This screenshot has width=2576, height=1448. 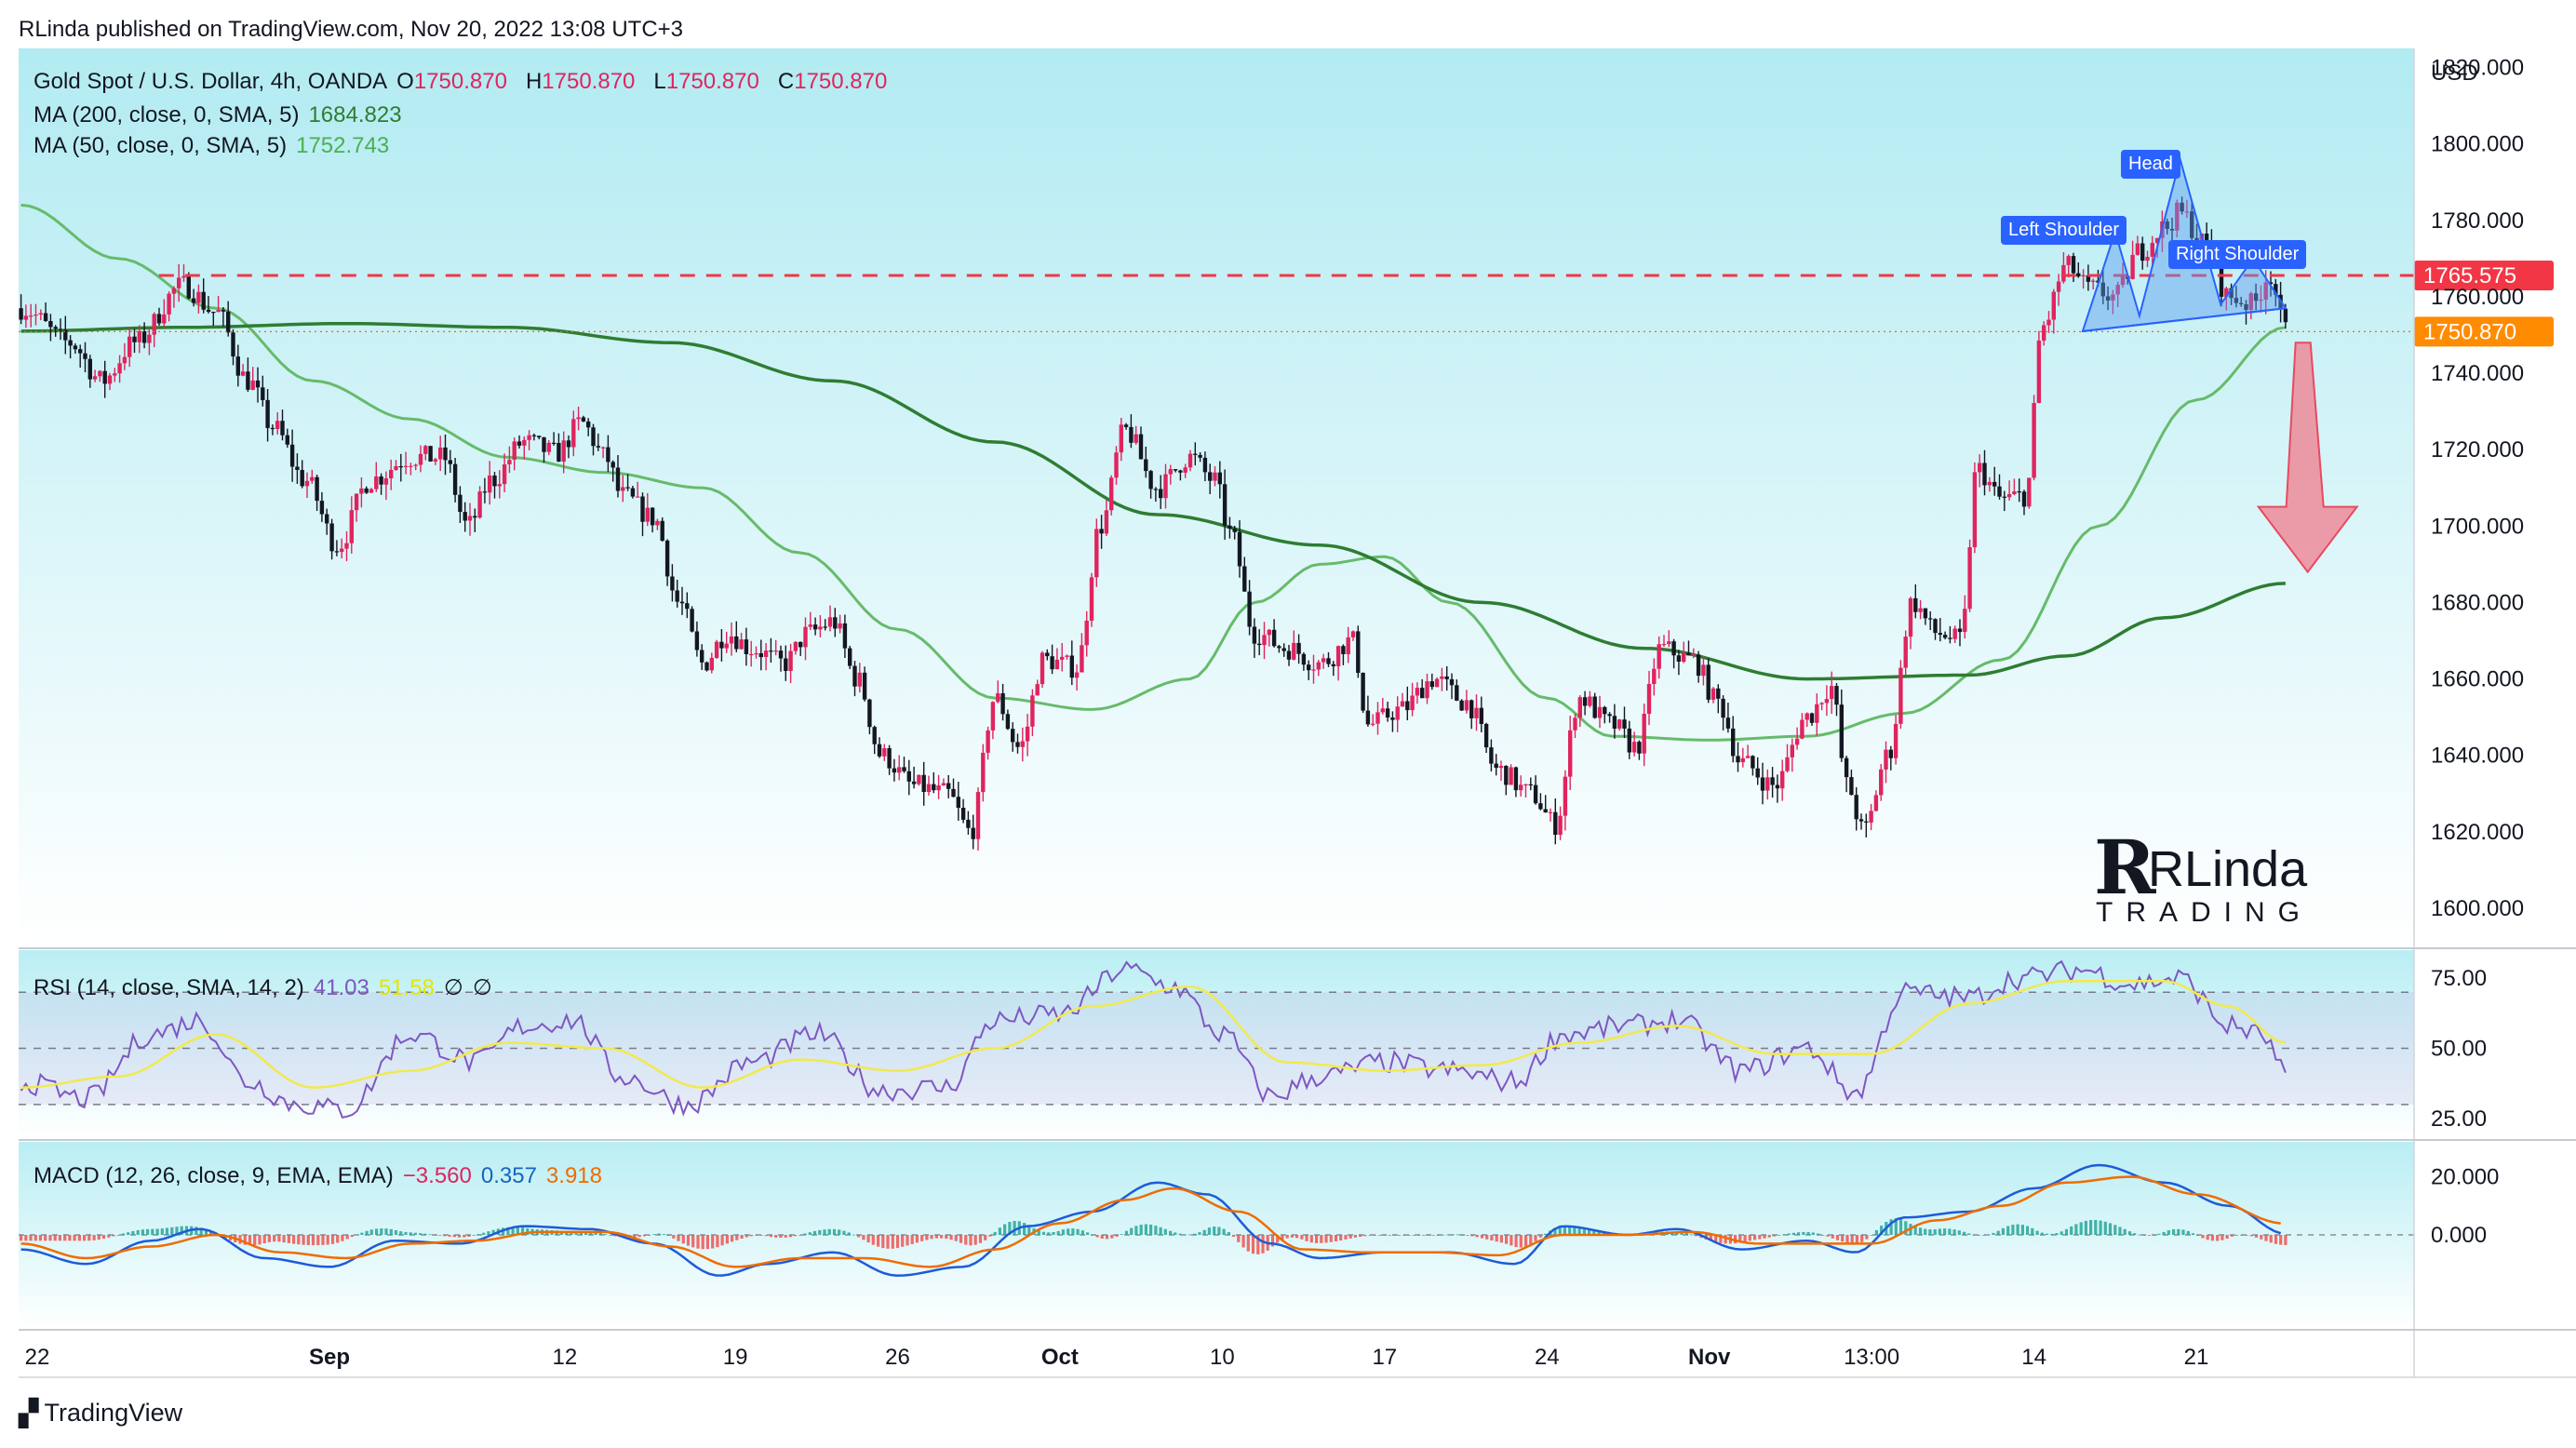 What do you see at coordinates (2064, 230) in the screenshot?
I see `left-shoulder-label: Left Shoulder` at bounding box center [2064, 230].